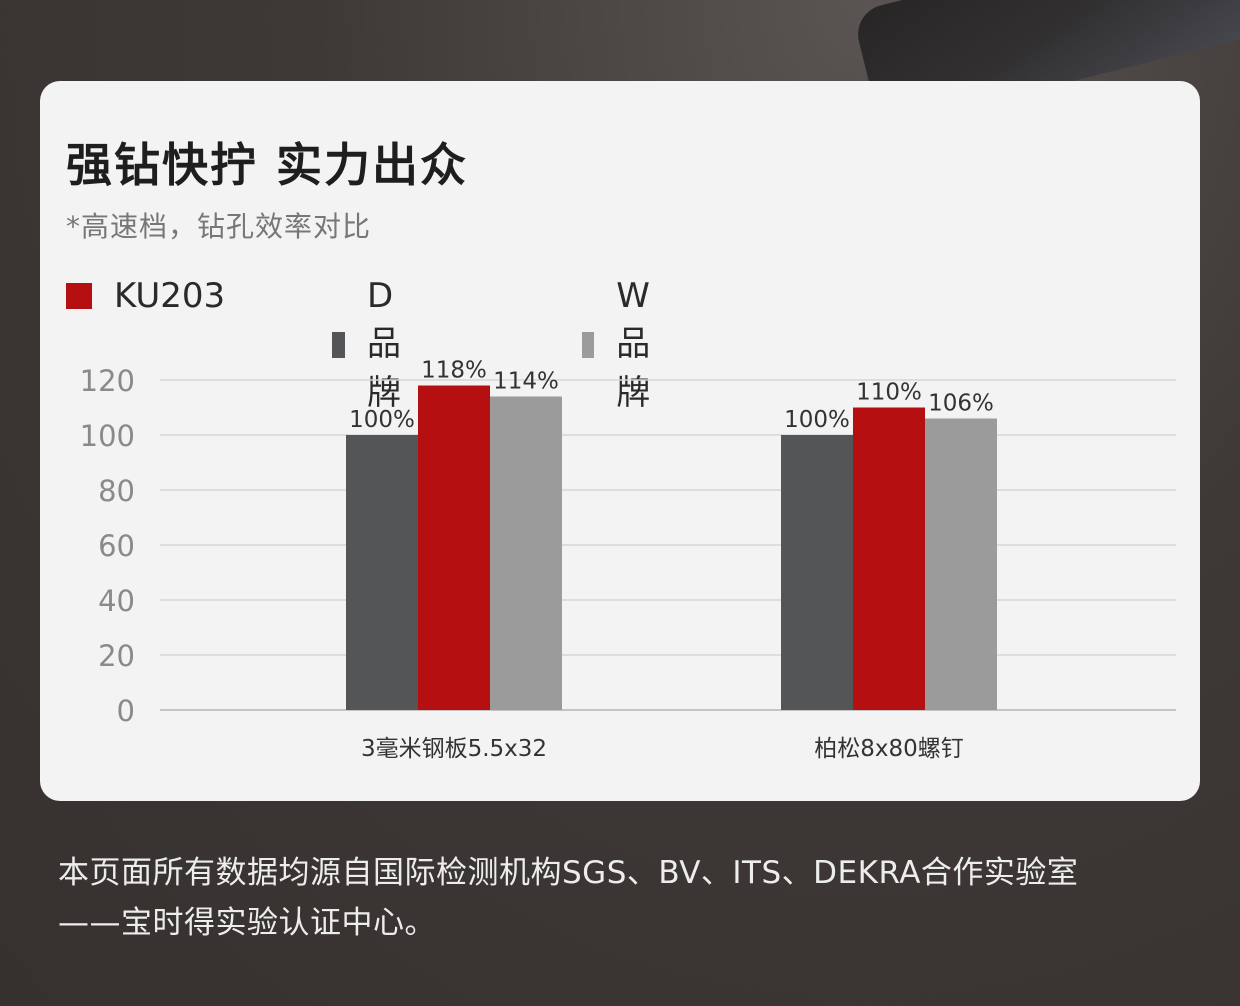  I want to click on legend-item-ku203: KU203, so click(145, 296).